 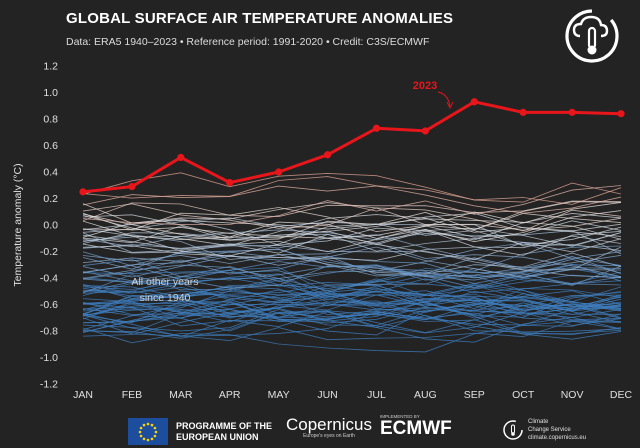 What do you see at coordinates (523, 395) in the screenshot?
I see `x-tick-label: OCT` at bounding box center [523, 395].